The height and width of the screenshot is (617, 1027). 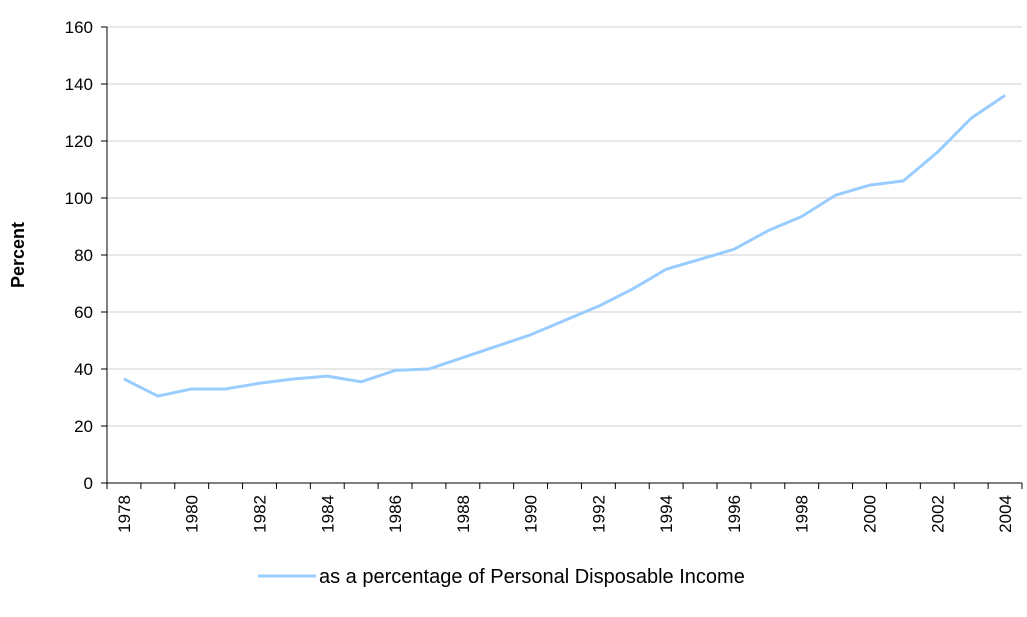 I want to click on x-tick-label: 1982, so click(x=260, y=514).